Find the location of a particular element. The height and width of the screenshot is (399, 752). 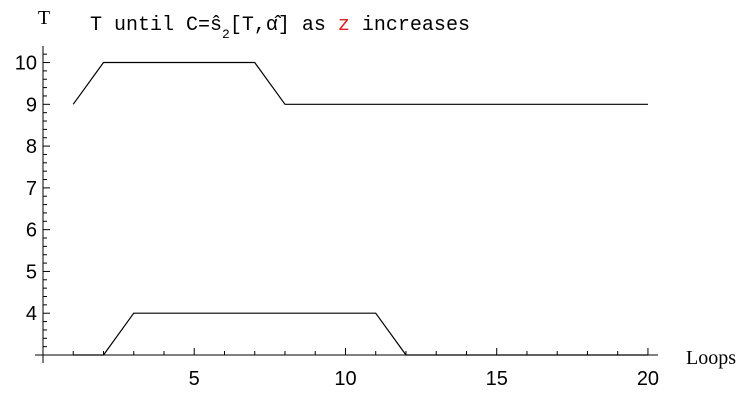

y-tick-label: 7 is located at coordinates (31, 189).